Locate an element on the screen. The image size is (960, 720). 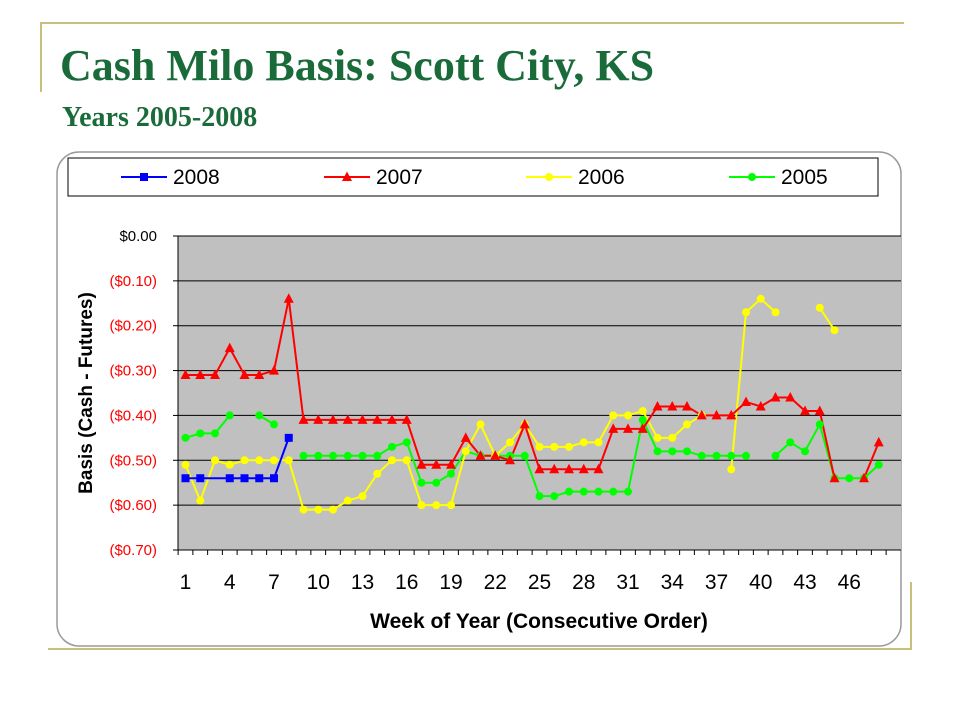
y-tick-label-0: $0.00 is located at coordinates (138, 236).